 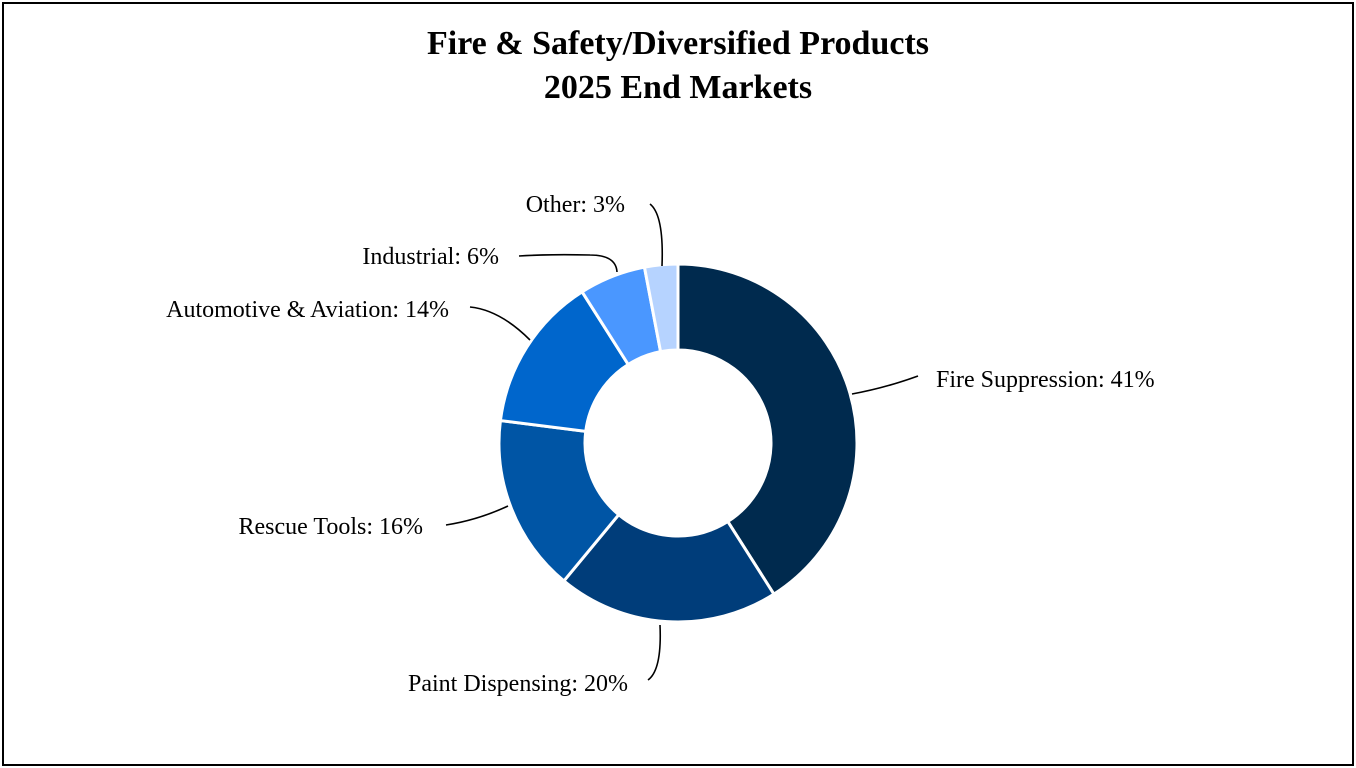 I want to click on slice-label-paint-dispensing: Paint Dispensing: 20%, so click(x=518, y=684).